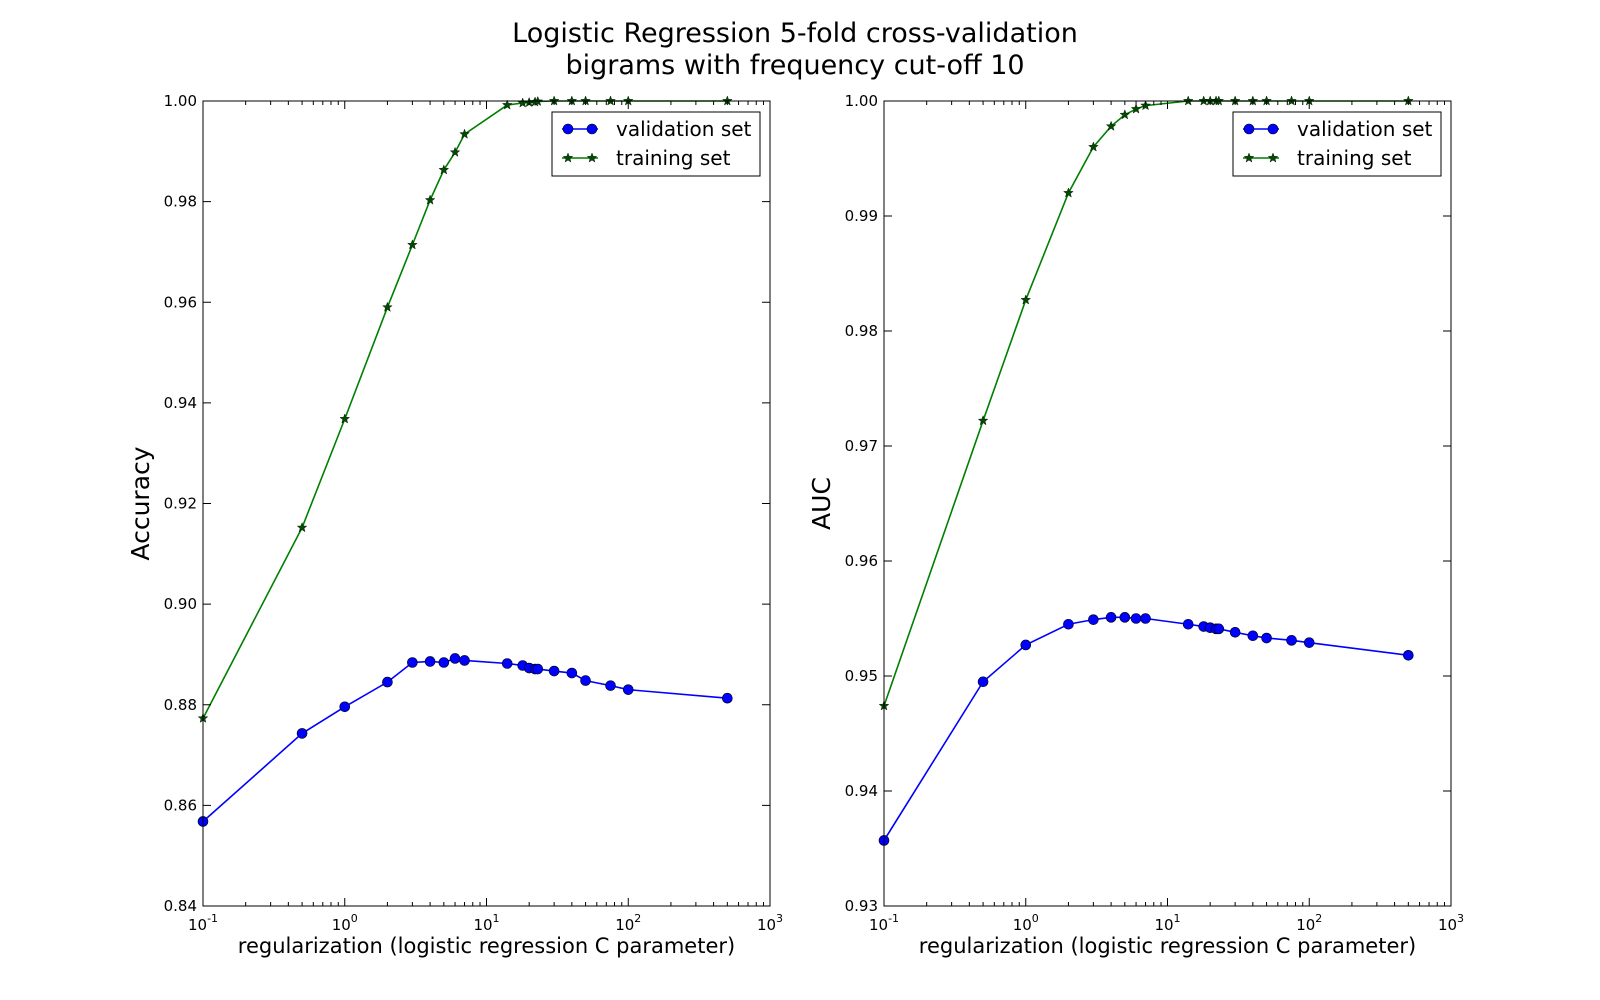 The image size is (1600, 1000). What do you see at coordinates (861, 446) in the screenshot?
I see `y-tick-label: 0.97` at bounding box center [861, 446].